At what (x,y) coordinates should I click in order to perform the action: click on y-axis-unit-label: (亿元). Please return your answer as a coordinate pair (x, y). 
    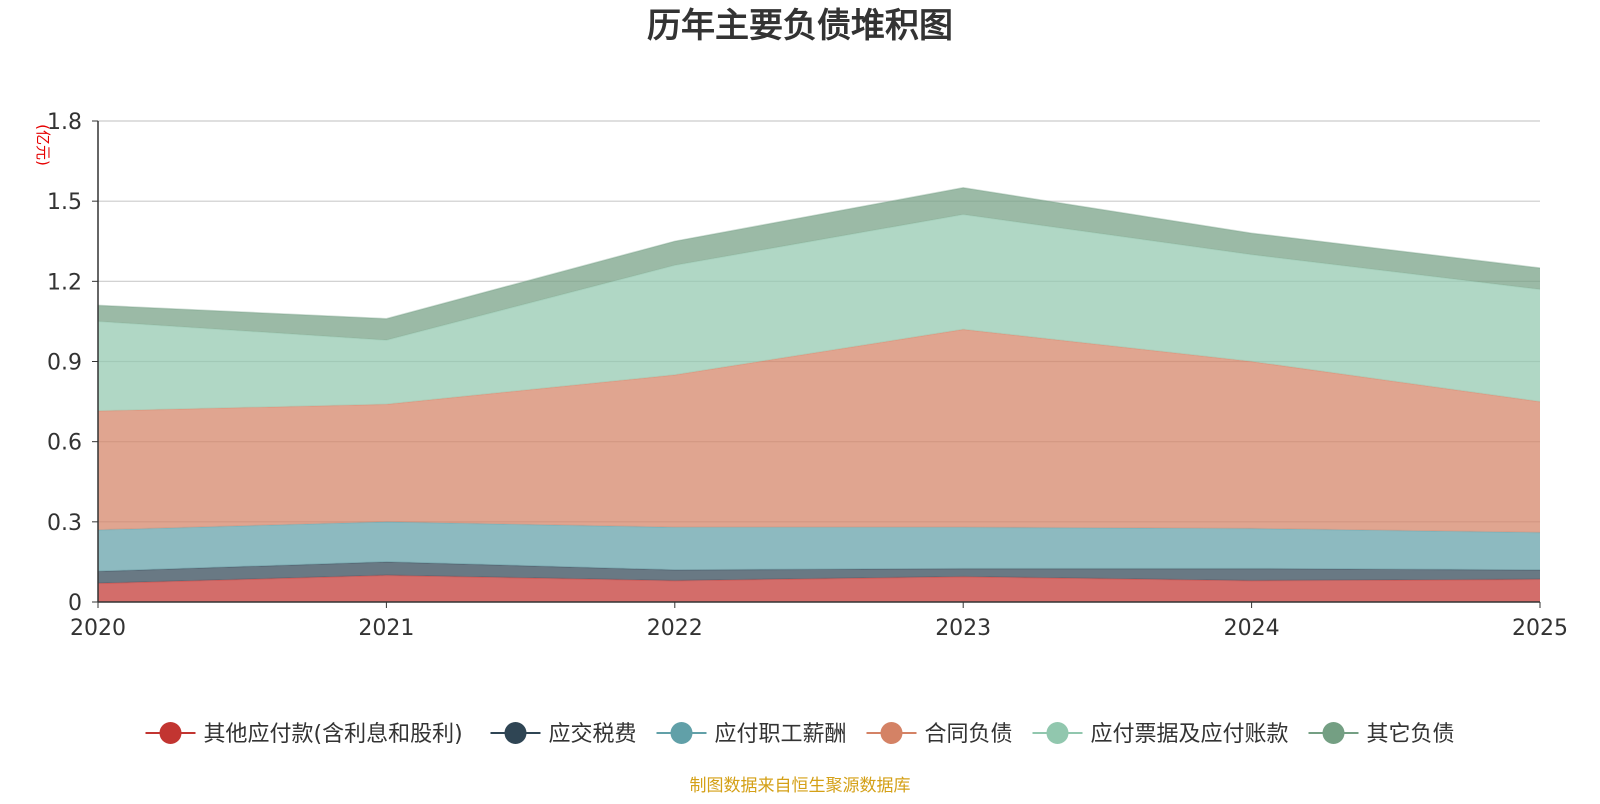
    Looking at the image, I should click on (43, 145).